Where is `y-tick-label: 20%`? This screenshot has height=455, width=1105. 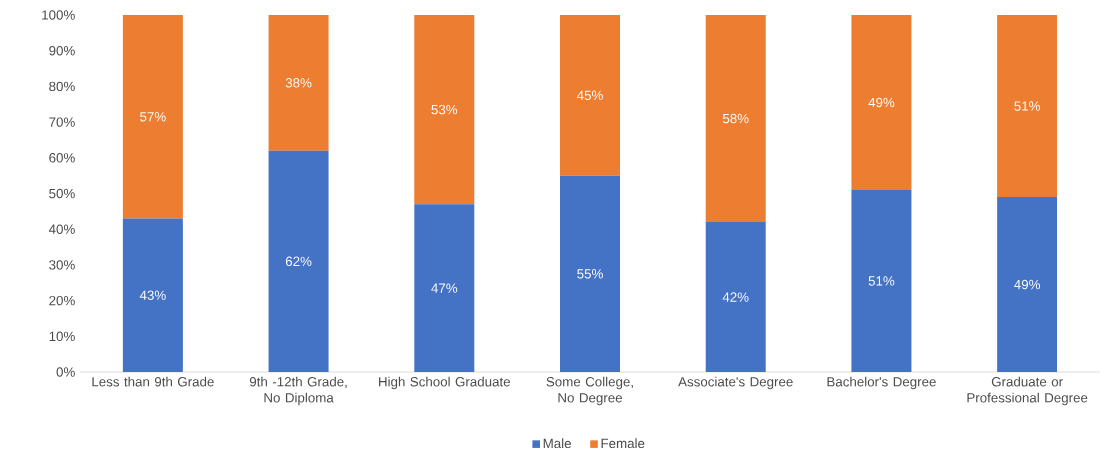 y-tick-label: 20% is located at coordinates (62, 300).